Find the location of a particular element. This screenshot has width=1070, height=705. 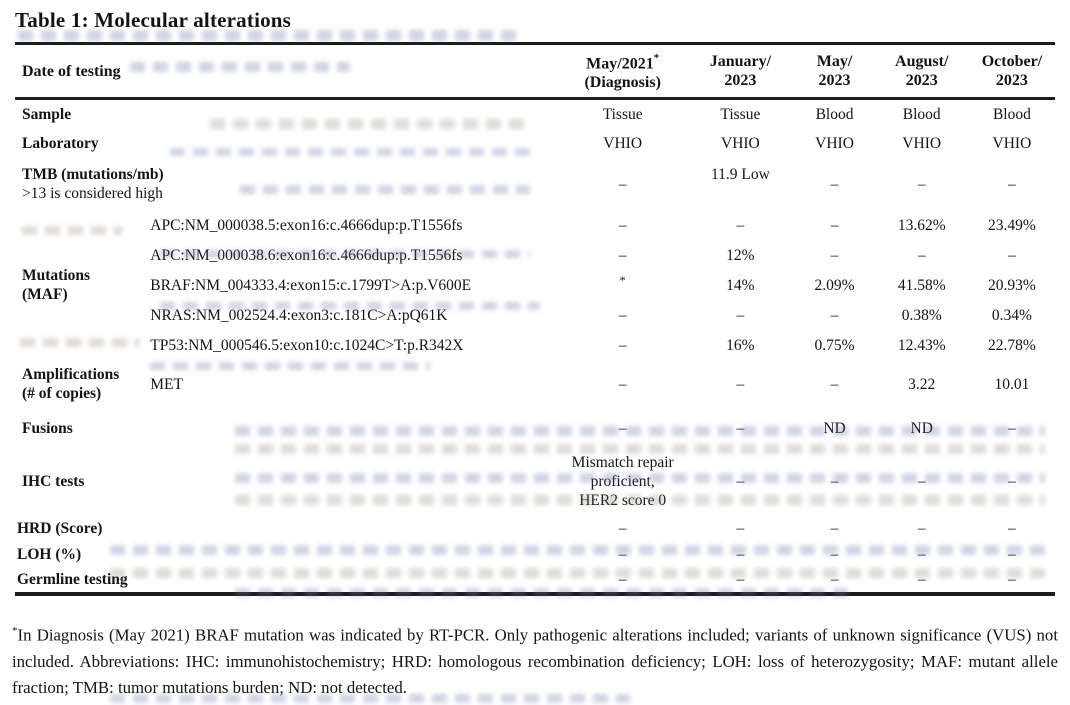

header-col-january-2023: January/ 2023 is located at coordinates (740, 71).